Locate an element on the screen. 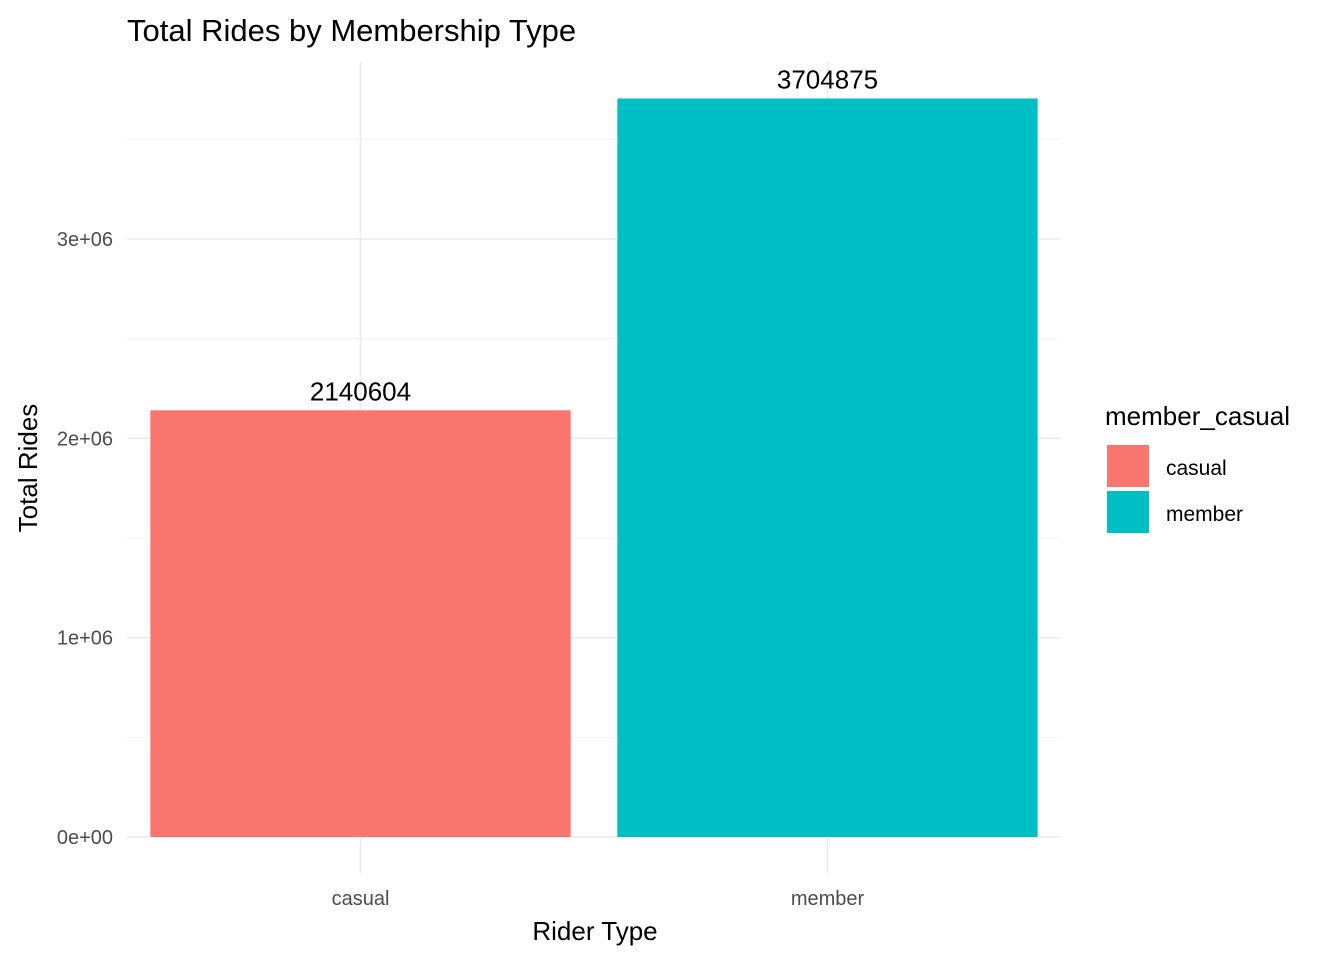 The height and width of the screenshot is (960, 1344). y-tick-label: 0e+00 is located at coordinates (85, 838).